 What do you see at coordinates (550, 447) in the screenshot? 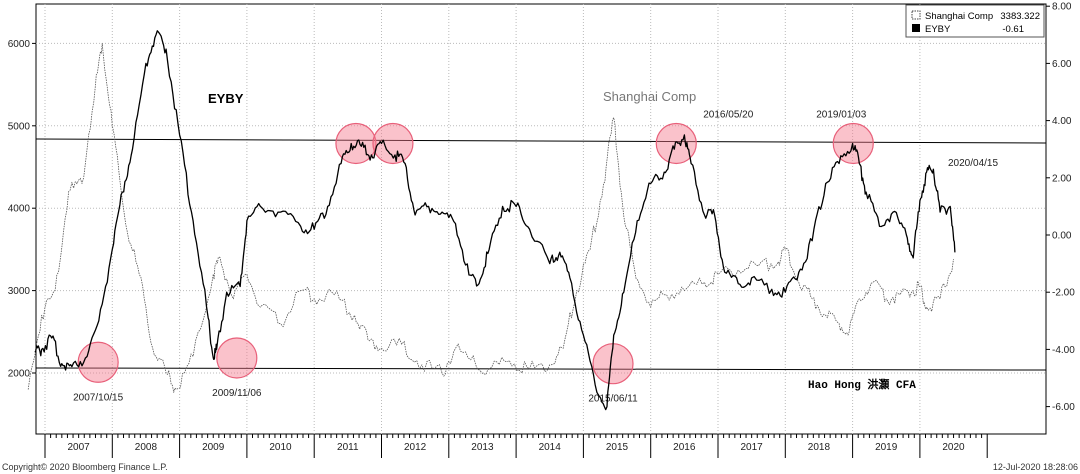
I see `x-tick-label: 2014` at bounding box center [550, 447].